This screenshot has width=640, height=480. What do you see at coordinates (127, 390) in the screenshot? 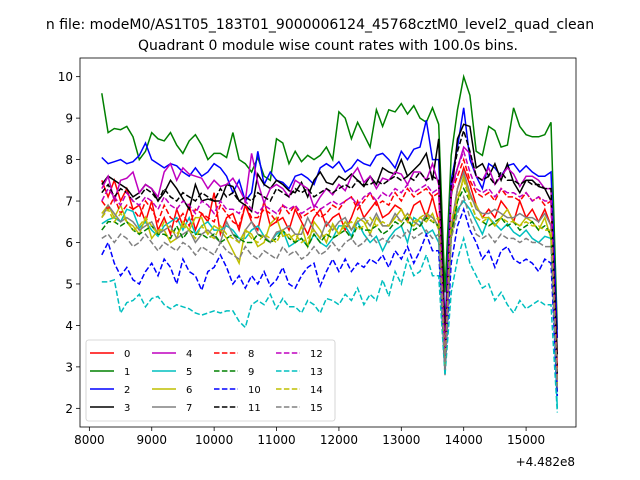
I see `legend-label-2: 2` at bounding box center [127, 390].